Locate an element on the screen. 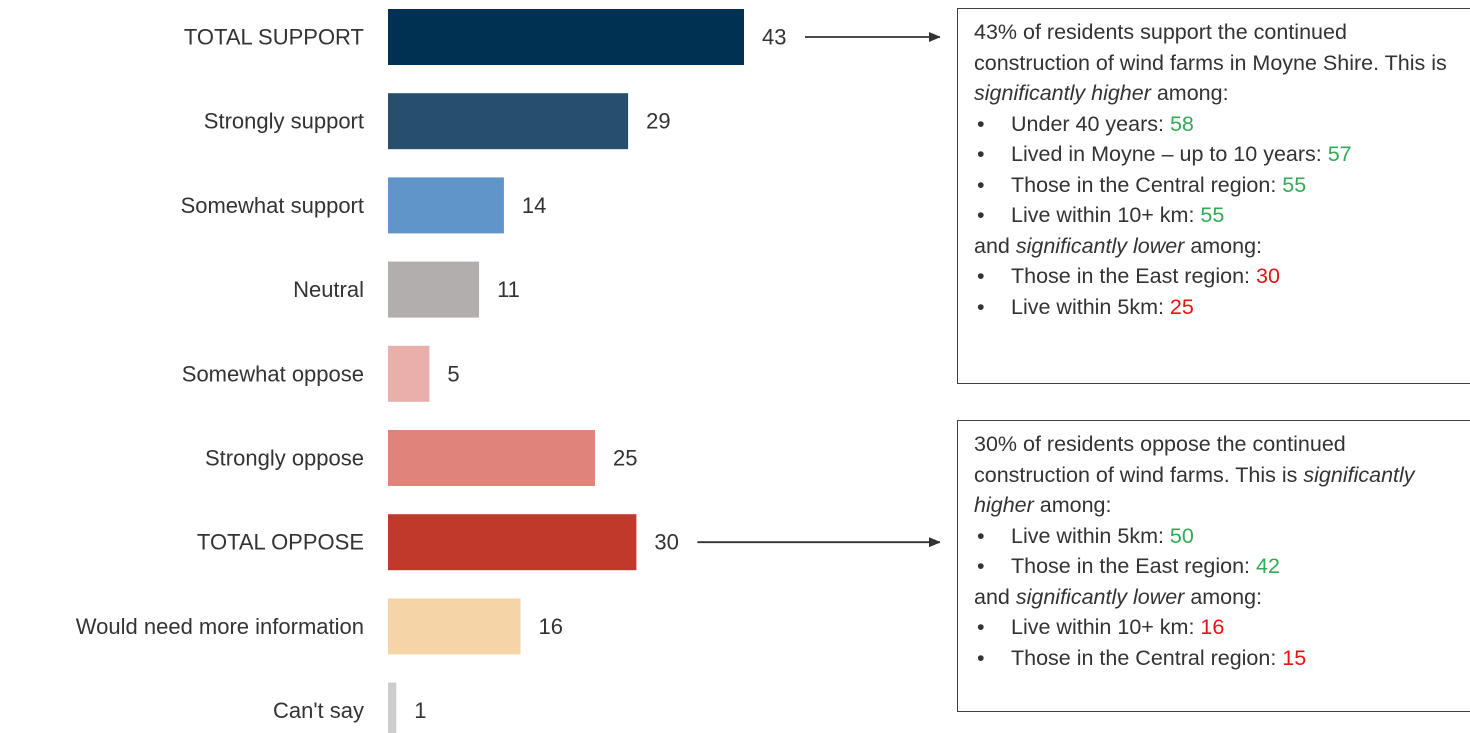 The width and height of the screenshot is (1470, 733). oppose-lower-pre: and is located at coordinates (995, 596).